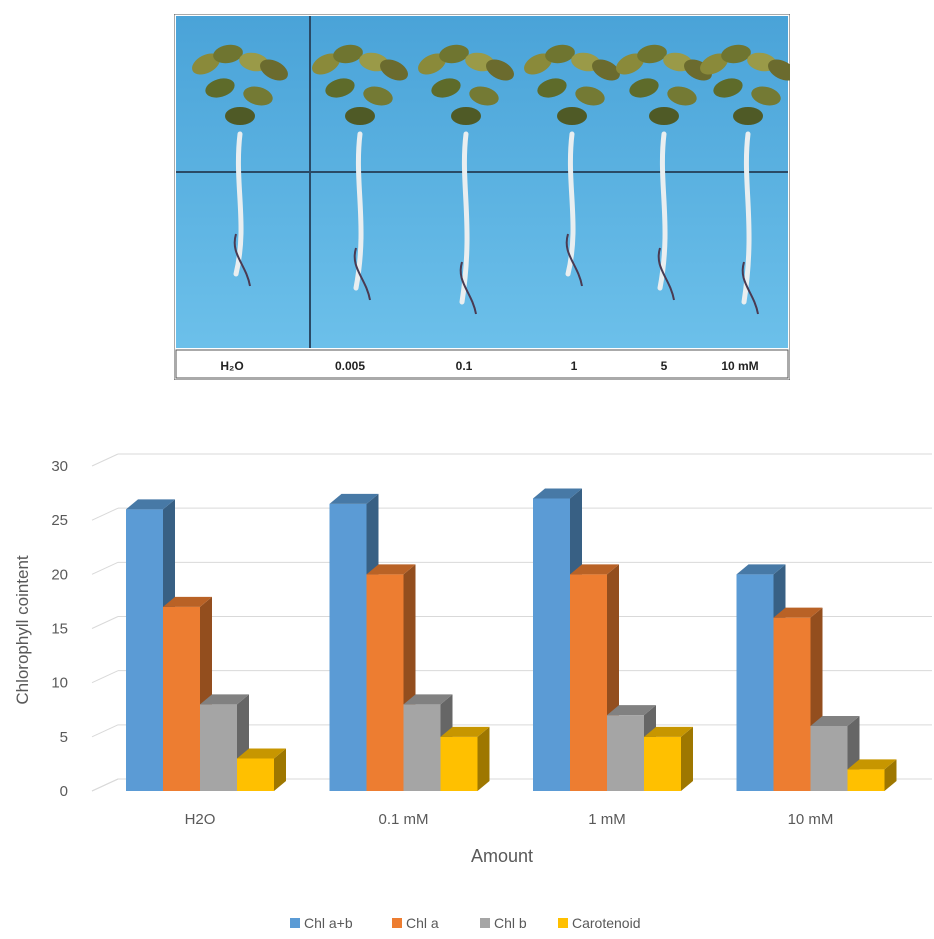 The height and width of the screenshot is (939, 934). I want to click on bar-chl-b, so click(224, 742).